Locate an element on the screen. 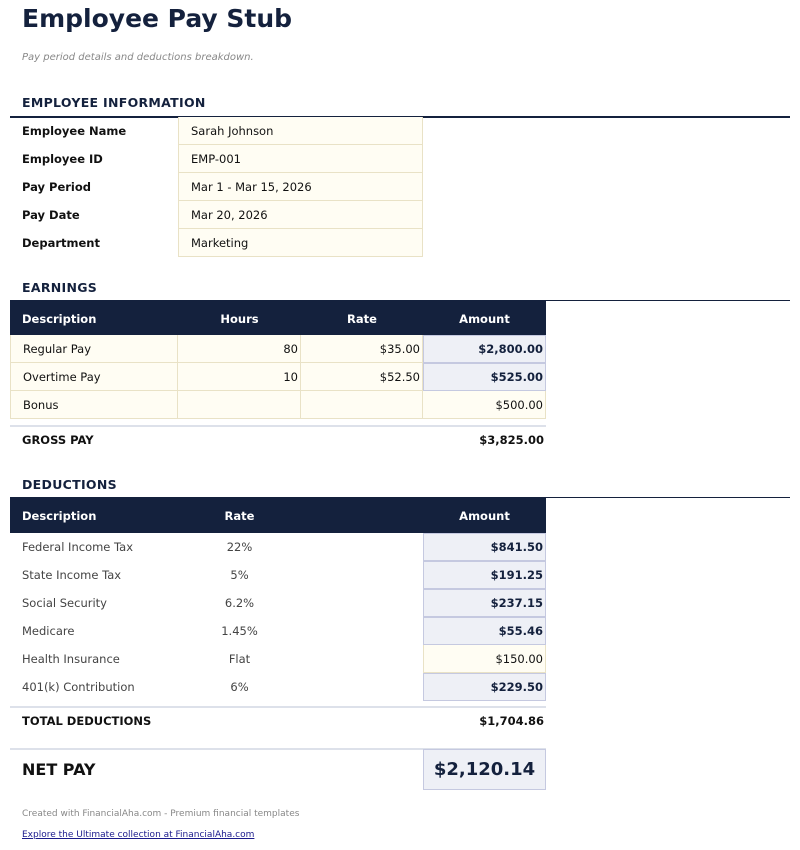 The height and width of the screenshot is (850, 800). deduction-row: Federal Income Tax 22% $841.50 is located at coordinates (278, 547).